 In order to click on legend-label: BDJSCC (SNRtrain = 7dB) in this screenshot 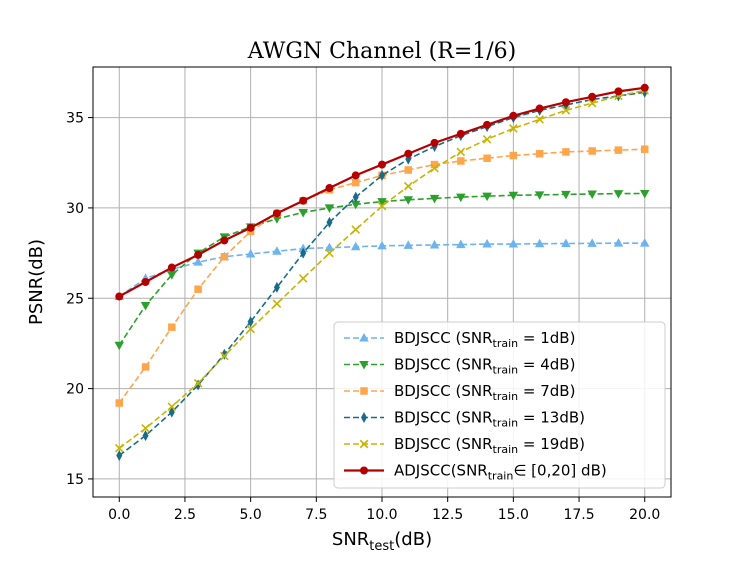, I will do `click(484, 392)`.